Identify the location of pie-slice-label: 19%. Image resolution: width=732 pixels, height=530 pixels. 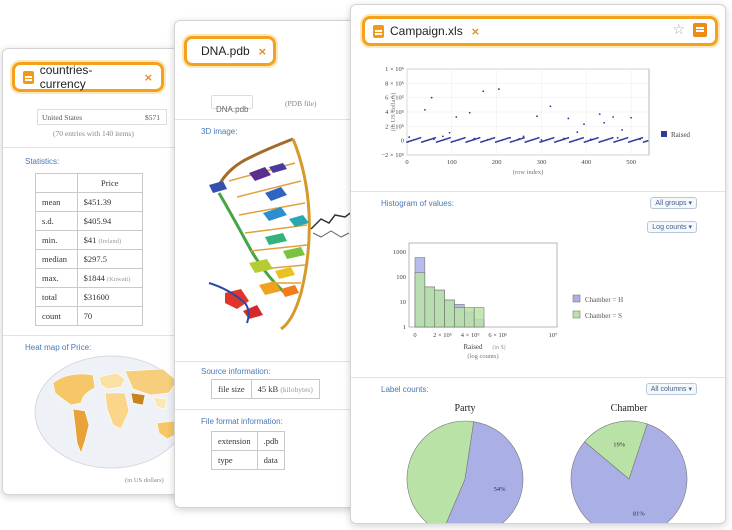
(619, 444).